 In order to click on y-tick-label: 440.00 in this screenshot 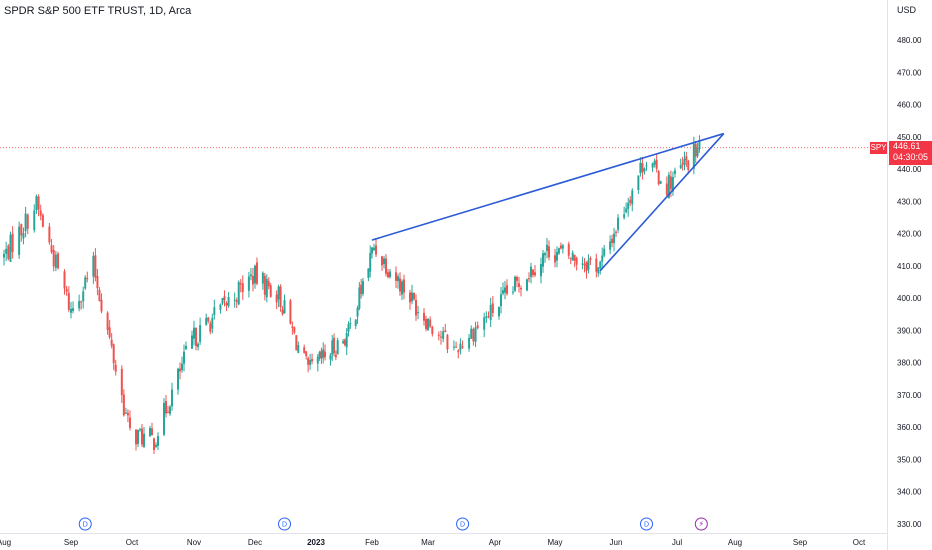, I will do `click(909, 169)`.